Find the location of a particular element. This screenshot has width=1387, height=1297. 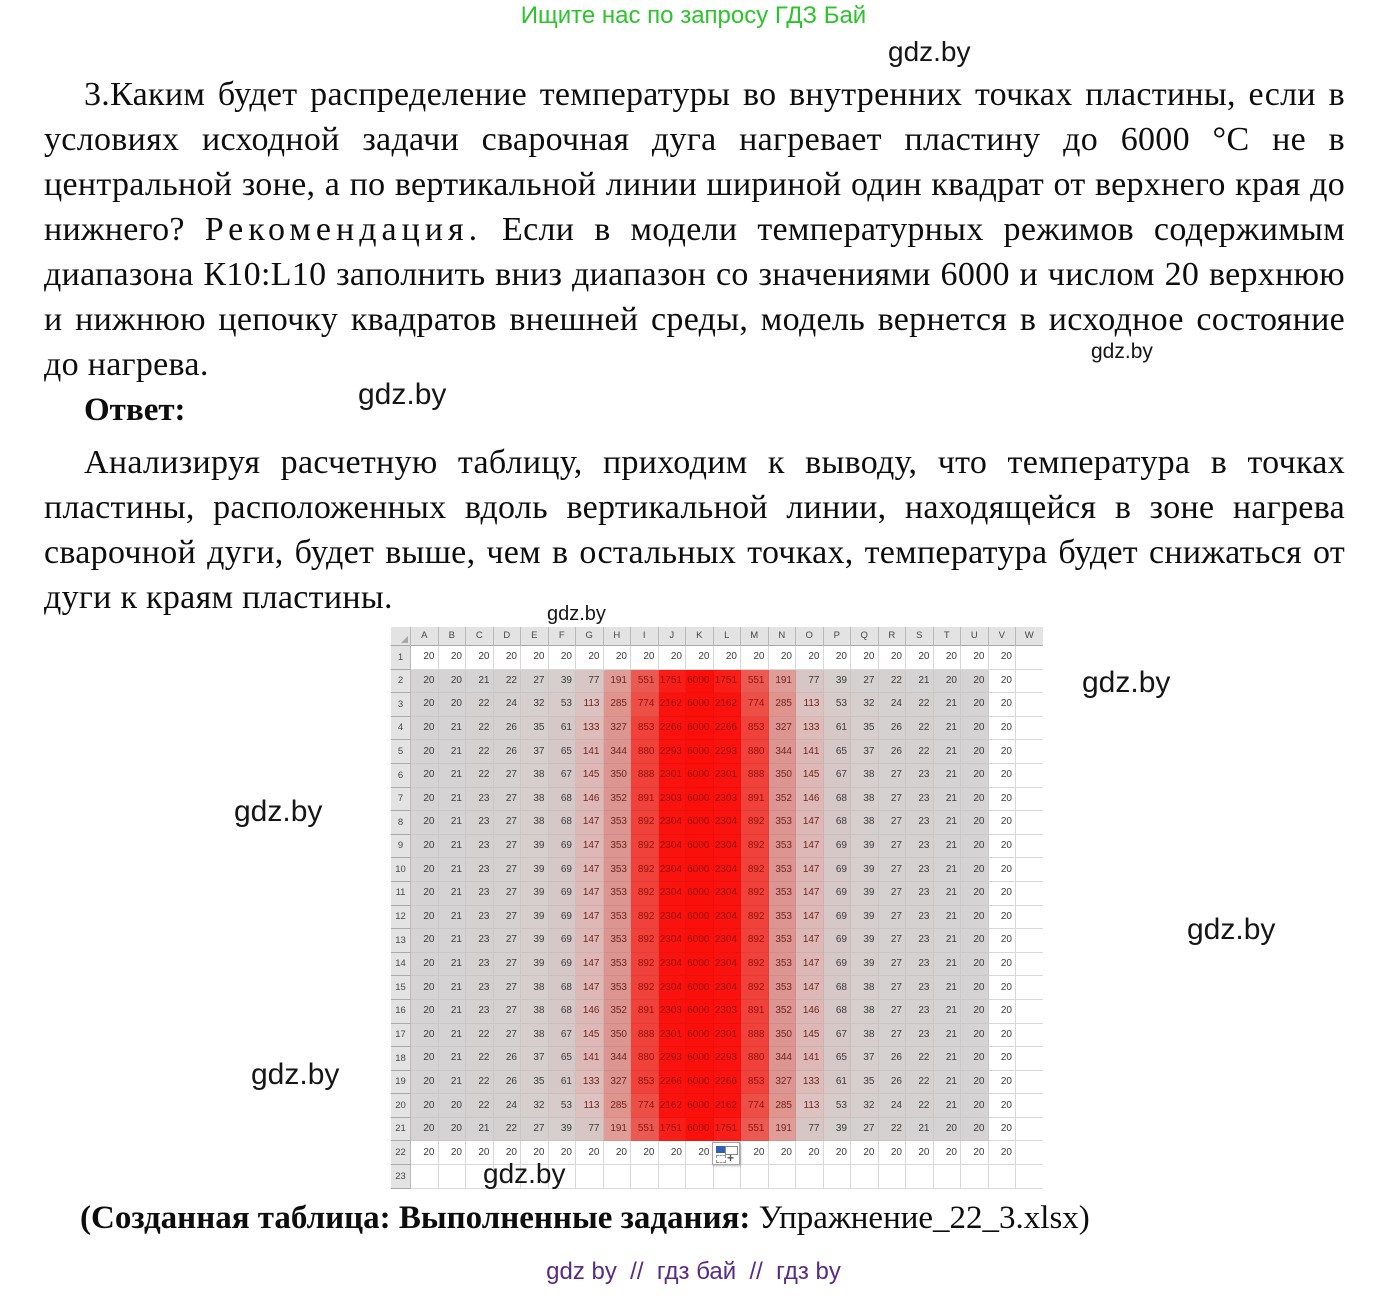

cell-A14: 20 is located at coordinates (425, 964).